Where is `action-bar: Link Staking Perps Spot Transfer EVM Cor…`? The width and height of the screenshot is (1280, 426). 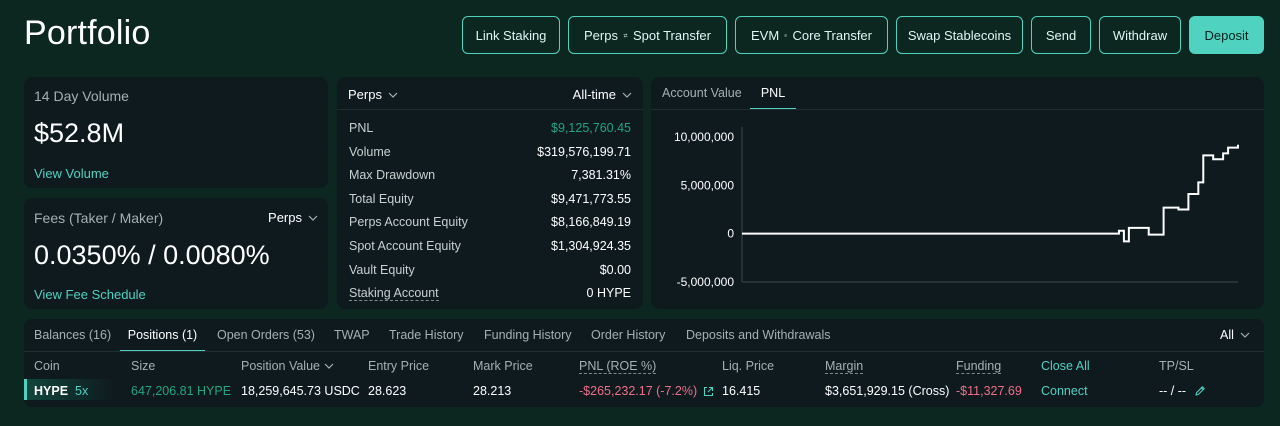
action-bar: Link Staking Perps Spot Transfer EVM Cor… is located at coordinates (863, 35).